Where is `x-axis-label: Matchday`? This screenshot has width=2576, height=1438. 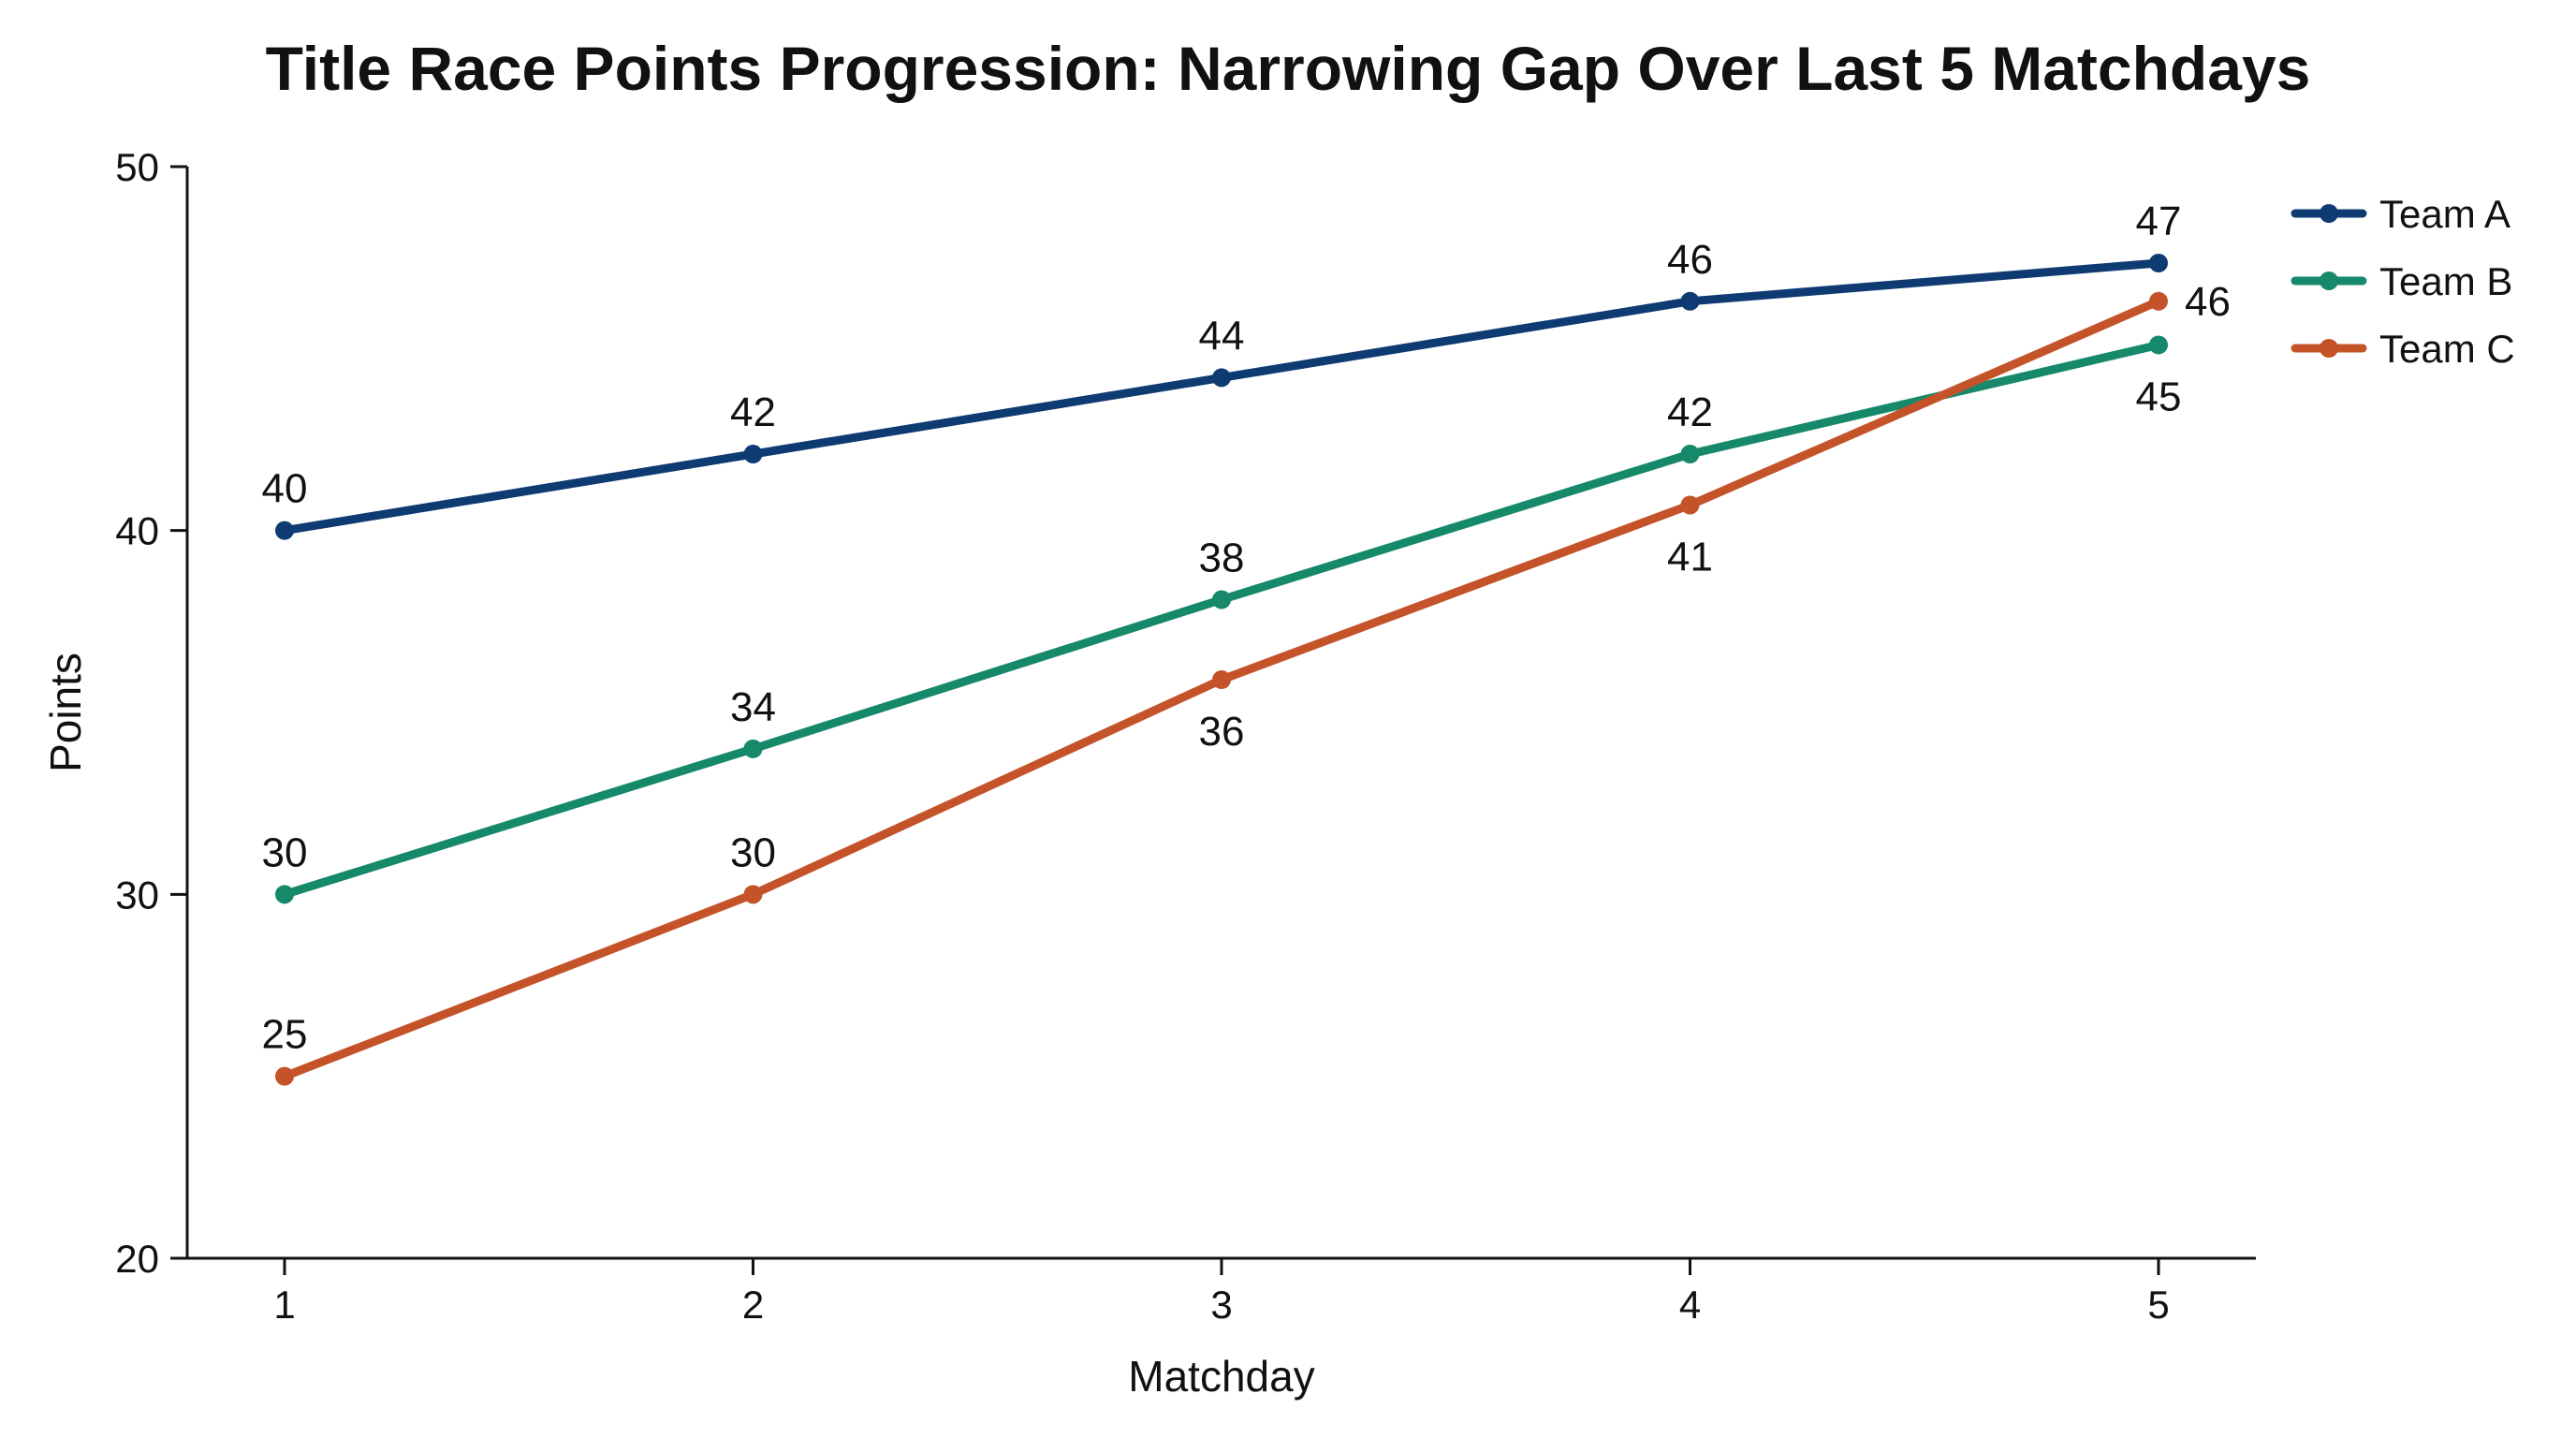 x-axis-label: Matchday is located at coordinates (1221, 1376).